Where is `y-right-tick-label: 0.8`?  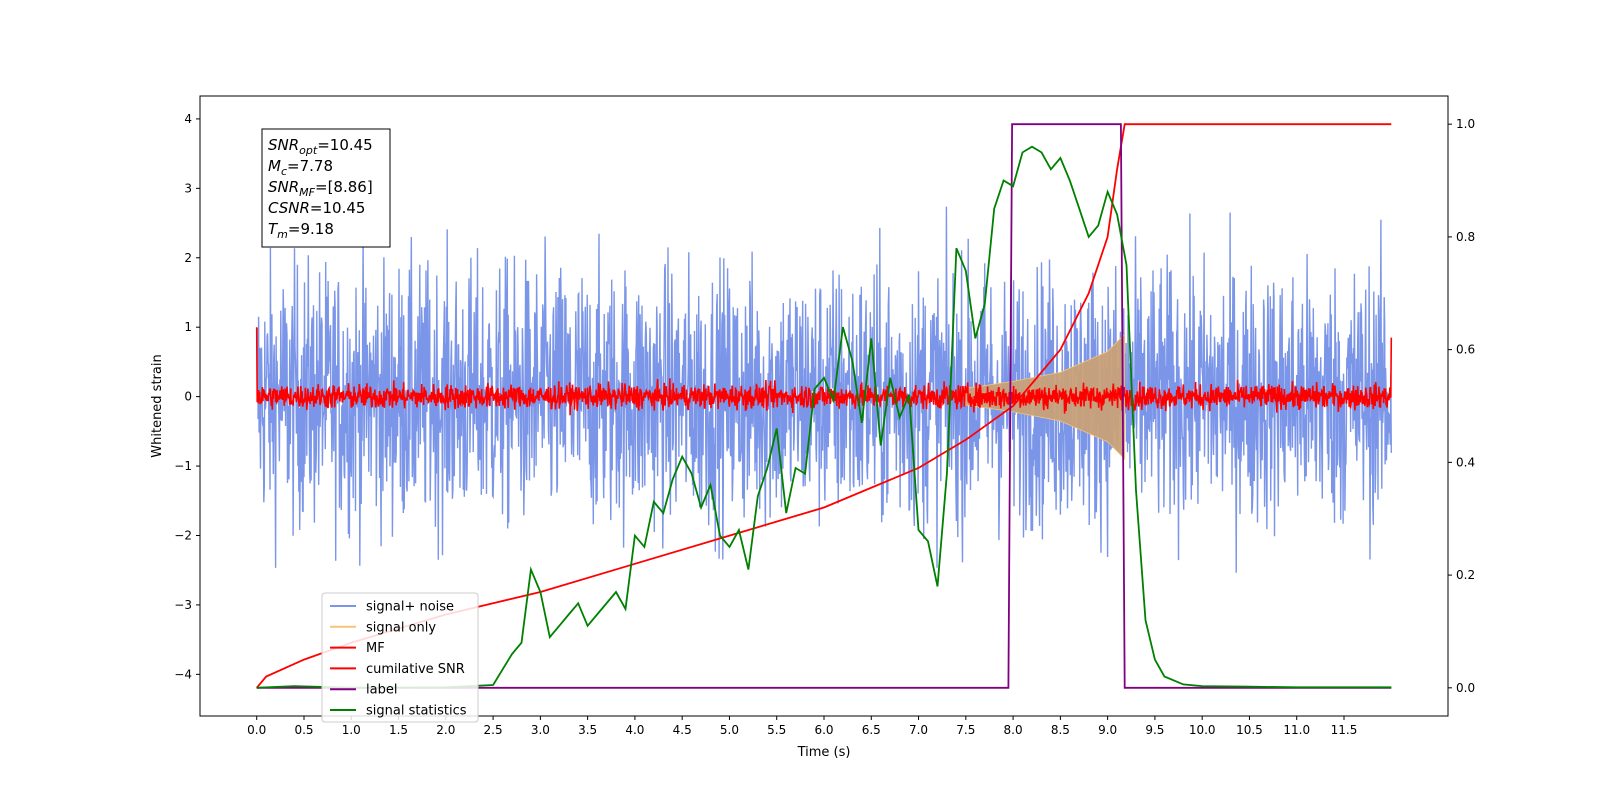 y-right-tick-label: 0.8 is located at coordinates (1465, 237).